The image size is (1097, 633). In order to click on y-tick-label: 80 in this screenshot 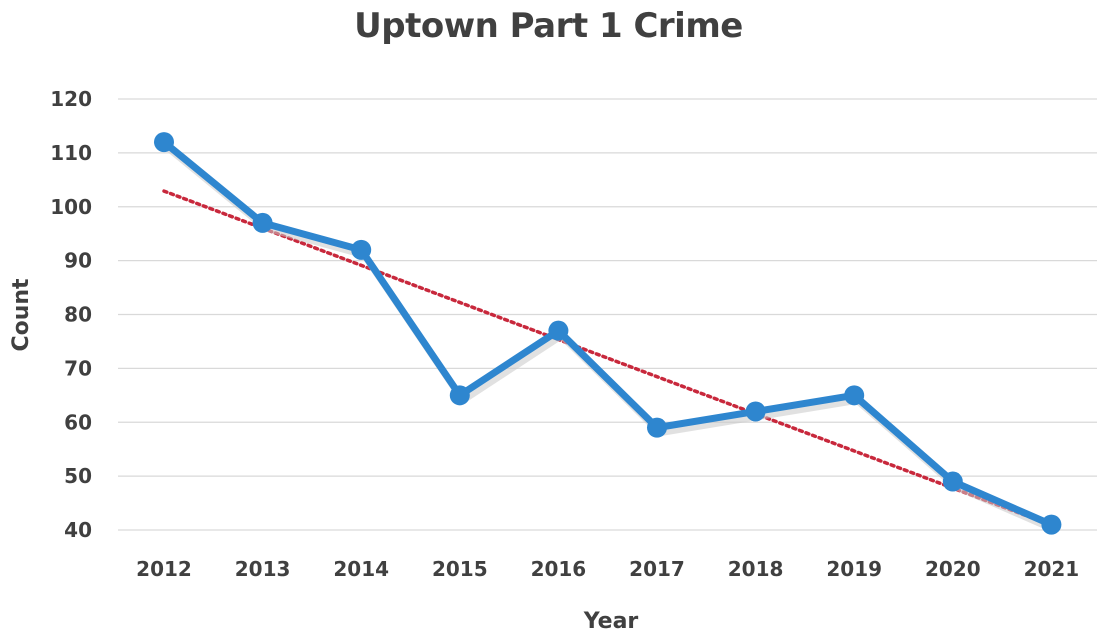, I will do `click(78, 315)`.